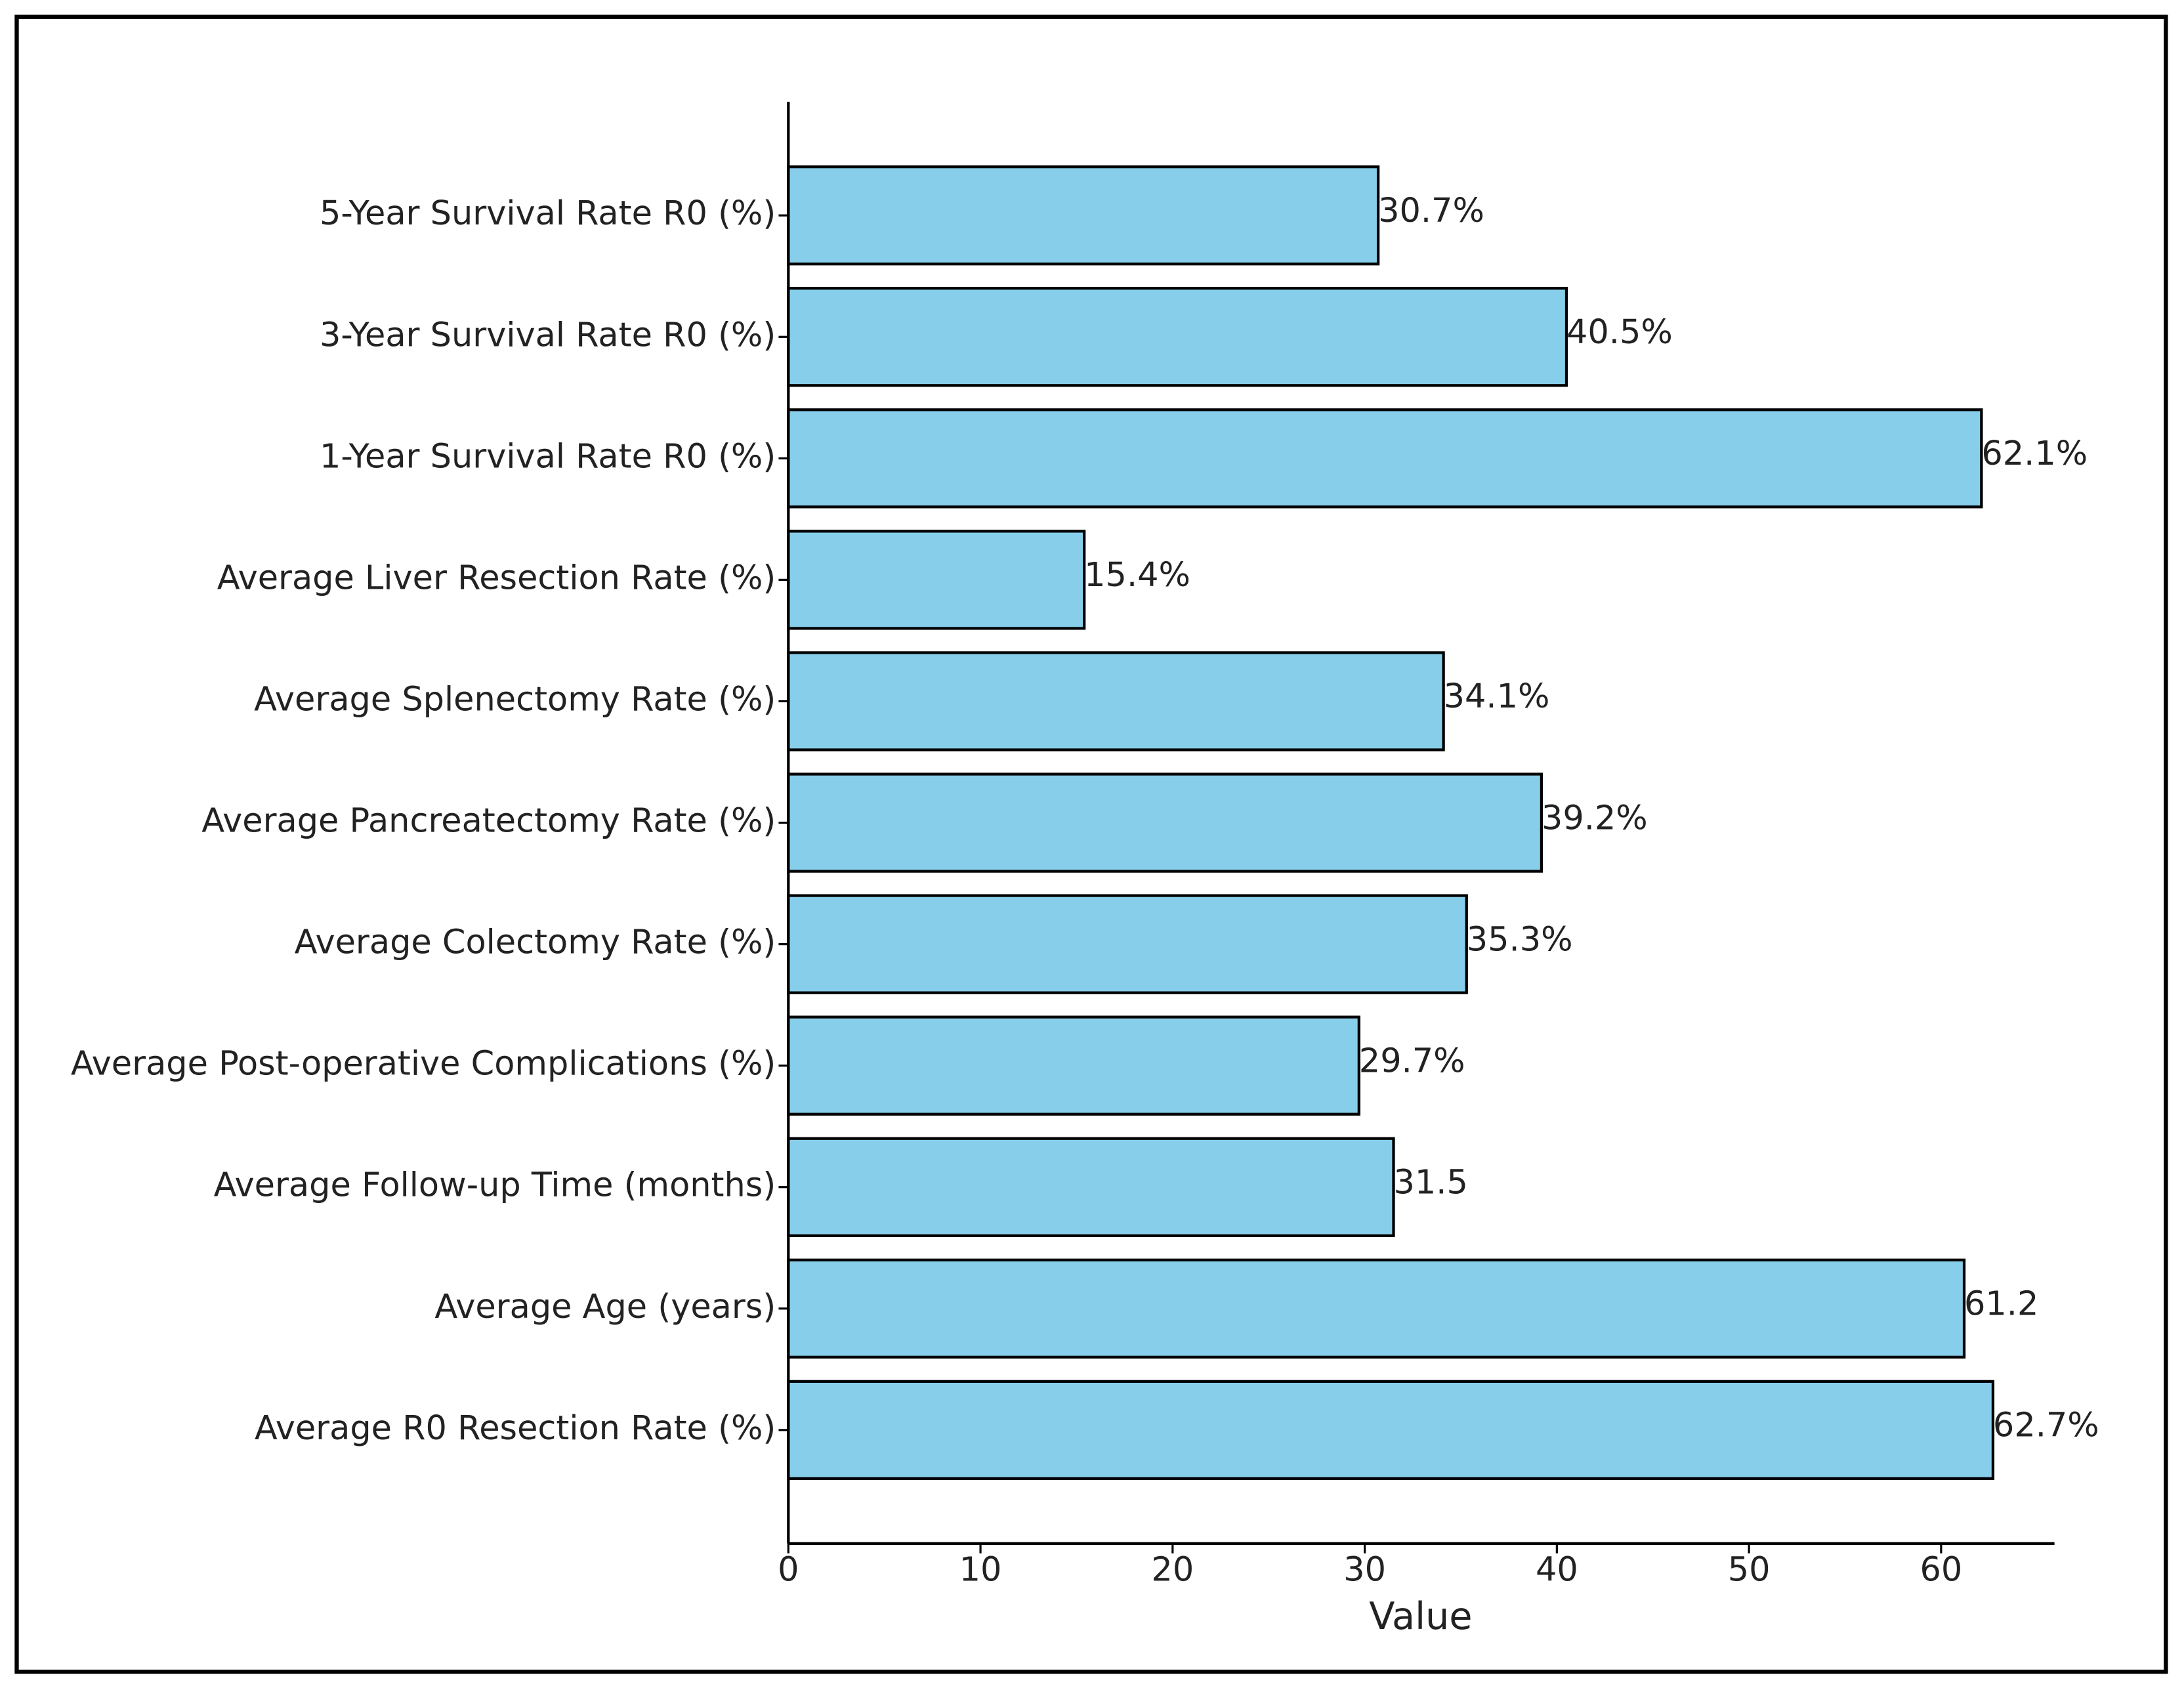  Describe the element at coordinates (423, 1064) in the screenshot. I see `y-tick-label: Average Post-operative Complications (%)` at that location.